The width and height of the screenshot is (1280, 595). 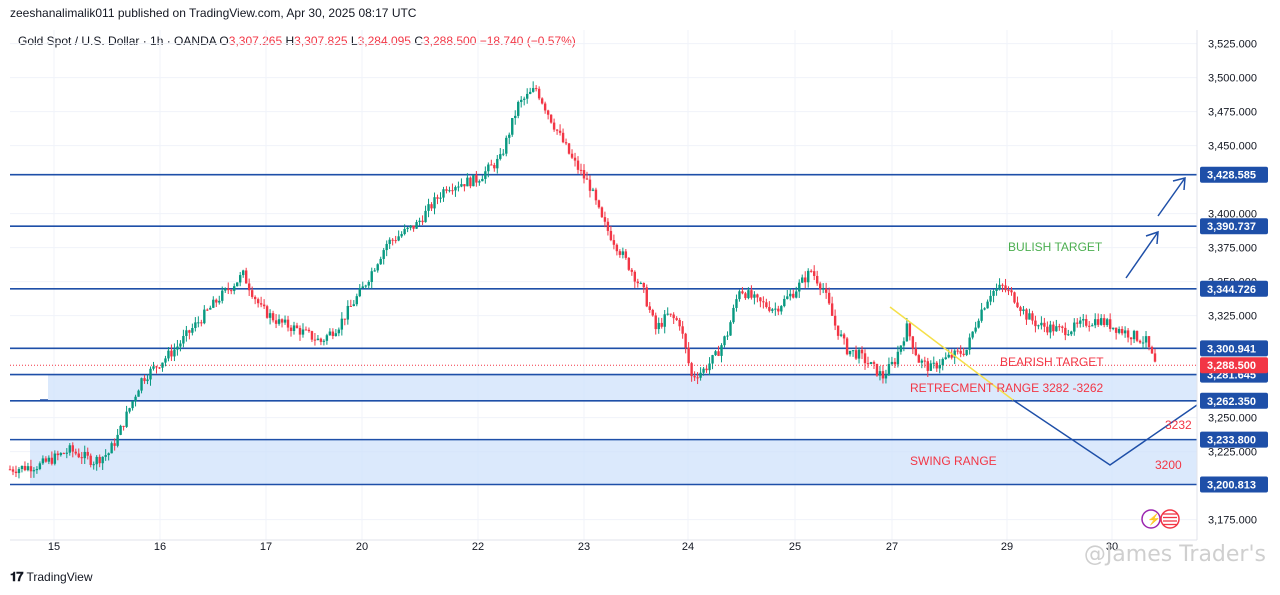 What do you see at coordinates (224, 41) in the screenshot?
I see `open-label: O` at bounding box center [224, 41].